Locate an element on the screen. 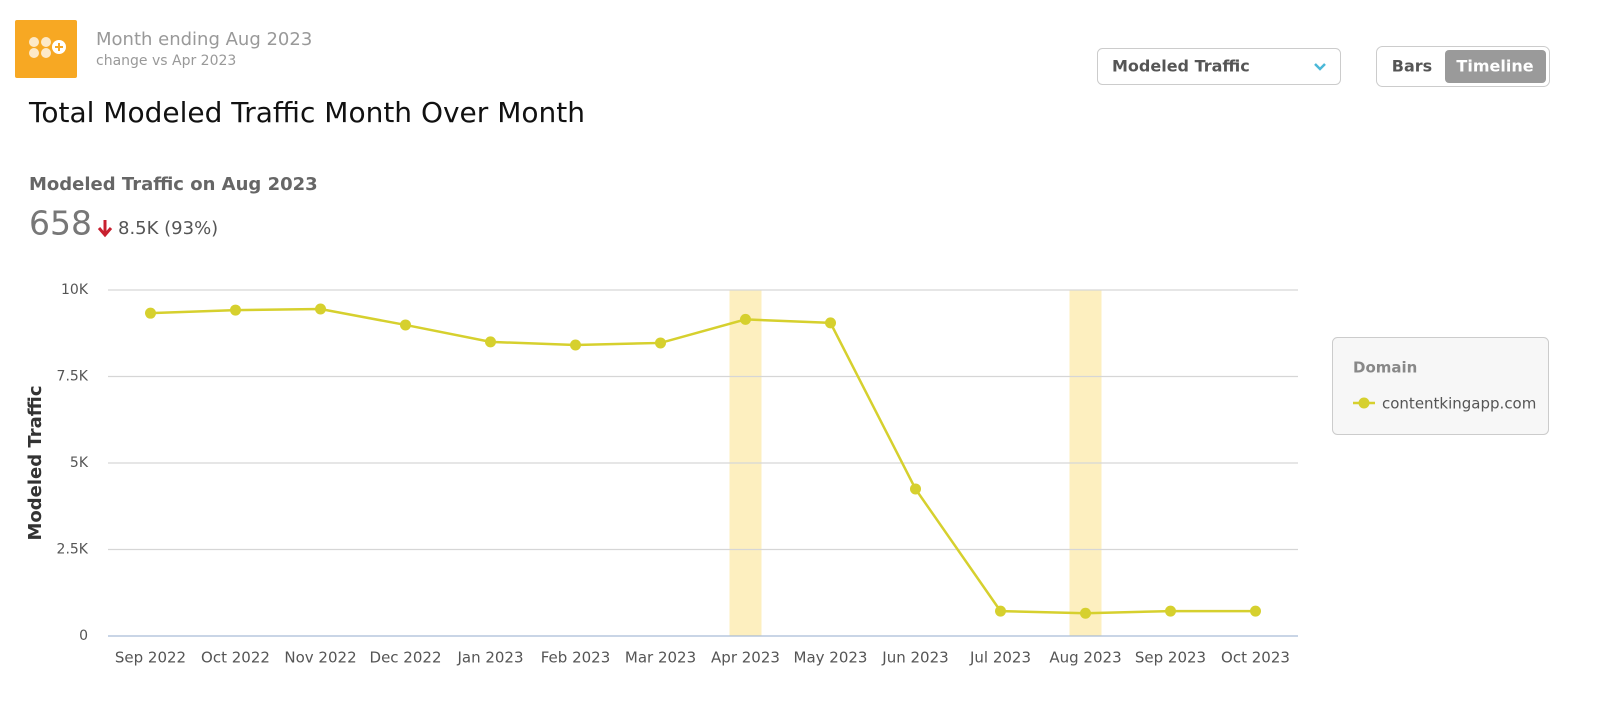 The image size is (1600, 710). x-tick-label: Sep 2023 is located at coordinates (1170, 658).